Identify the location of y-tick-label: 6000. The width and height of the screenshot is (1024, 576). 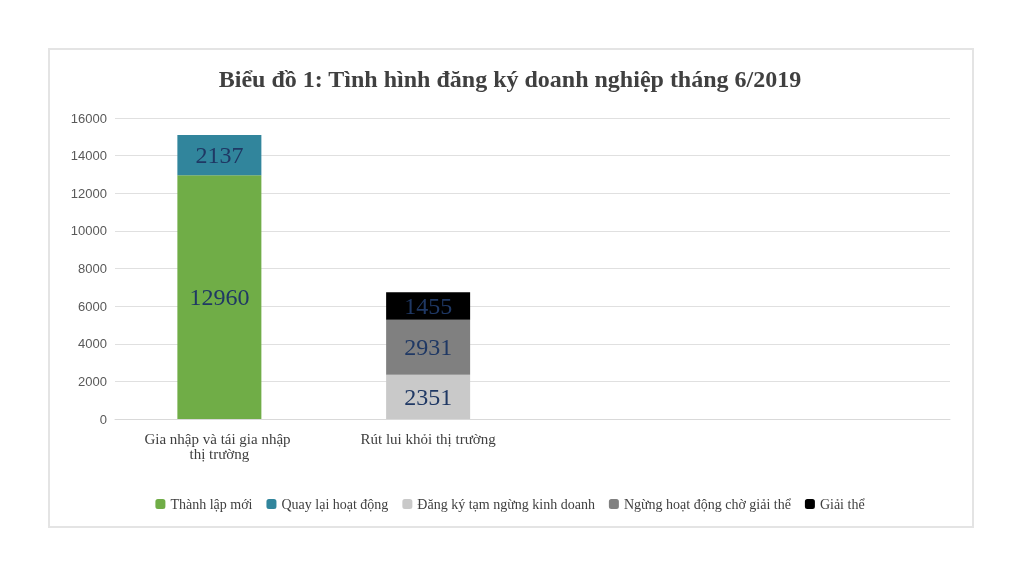
(92, 306).